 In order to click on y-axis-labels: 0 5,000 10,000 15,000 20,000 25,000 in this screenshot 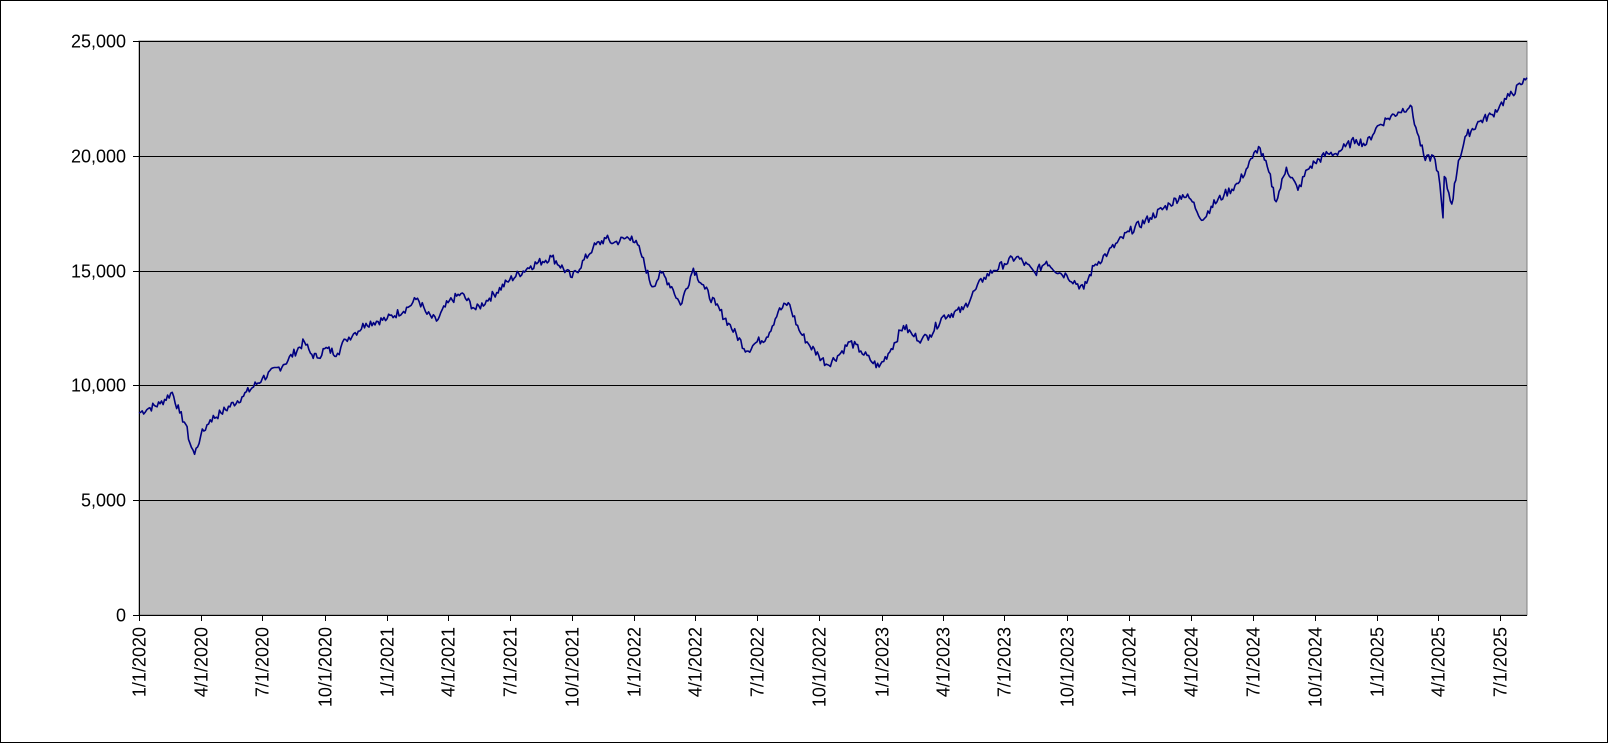, I will do `click(98, 329)`.